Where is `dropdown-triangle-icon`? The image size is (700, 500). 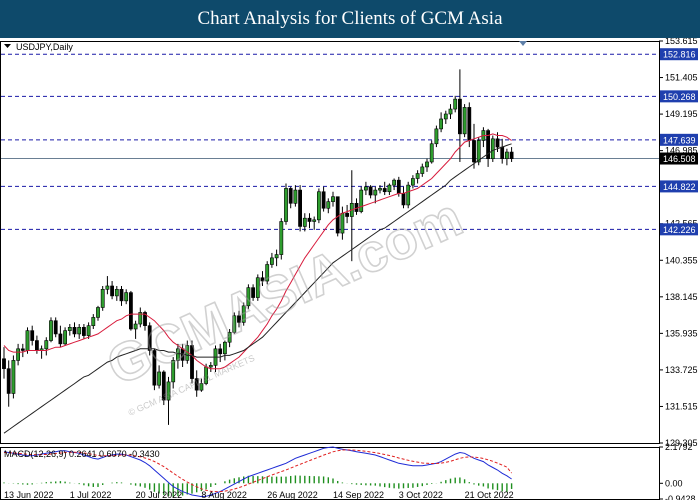 dropdown-triangle-icon is located at coordinates (7, 46).